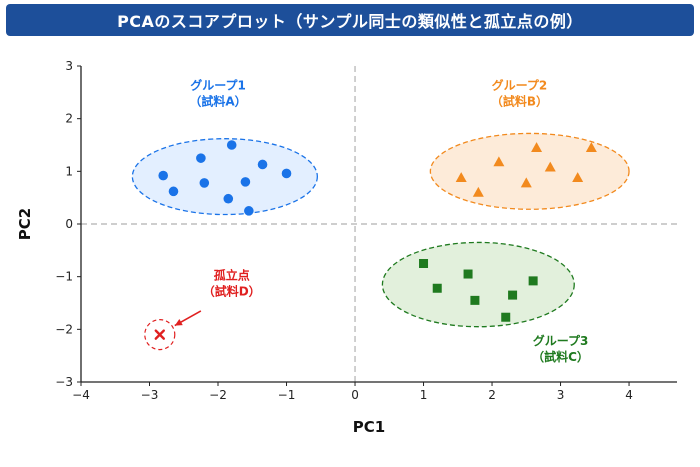 The height and width of the screenshot is (467, 700). Describe the element at coordinates (178, 322) in the screenshot. I see `outlier-arrow-head` at that location.